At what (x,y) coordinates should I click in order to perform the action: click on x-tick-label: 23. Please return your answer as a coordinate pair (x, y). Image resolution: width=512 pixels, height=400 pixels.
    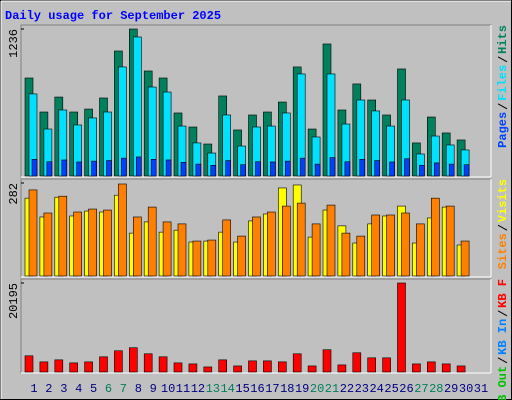
    Looking at the image, I should click on (362, 389).